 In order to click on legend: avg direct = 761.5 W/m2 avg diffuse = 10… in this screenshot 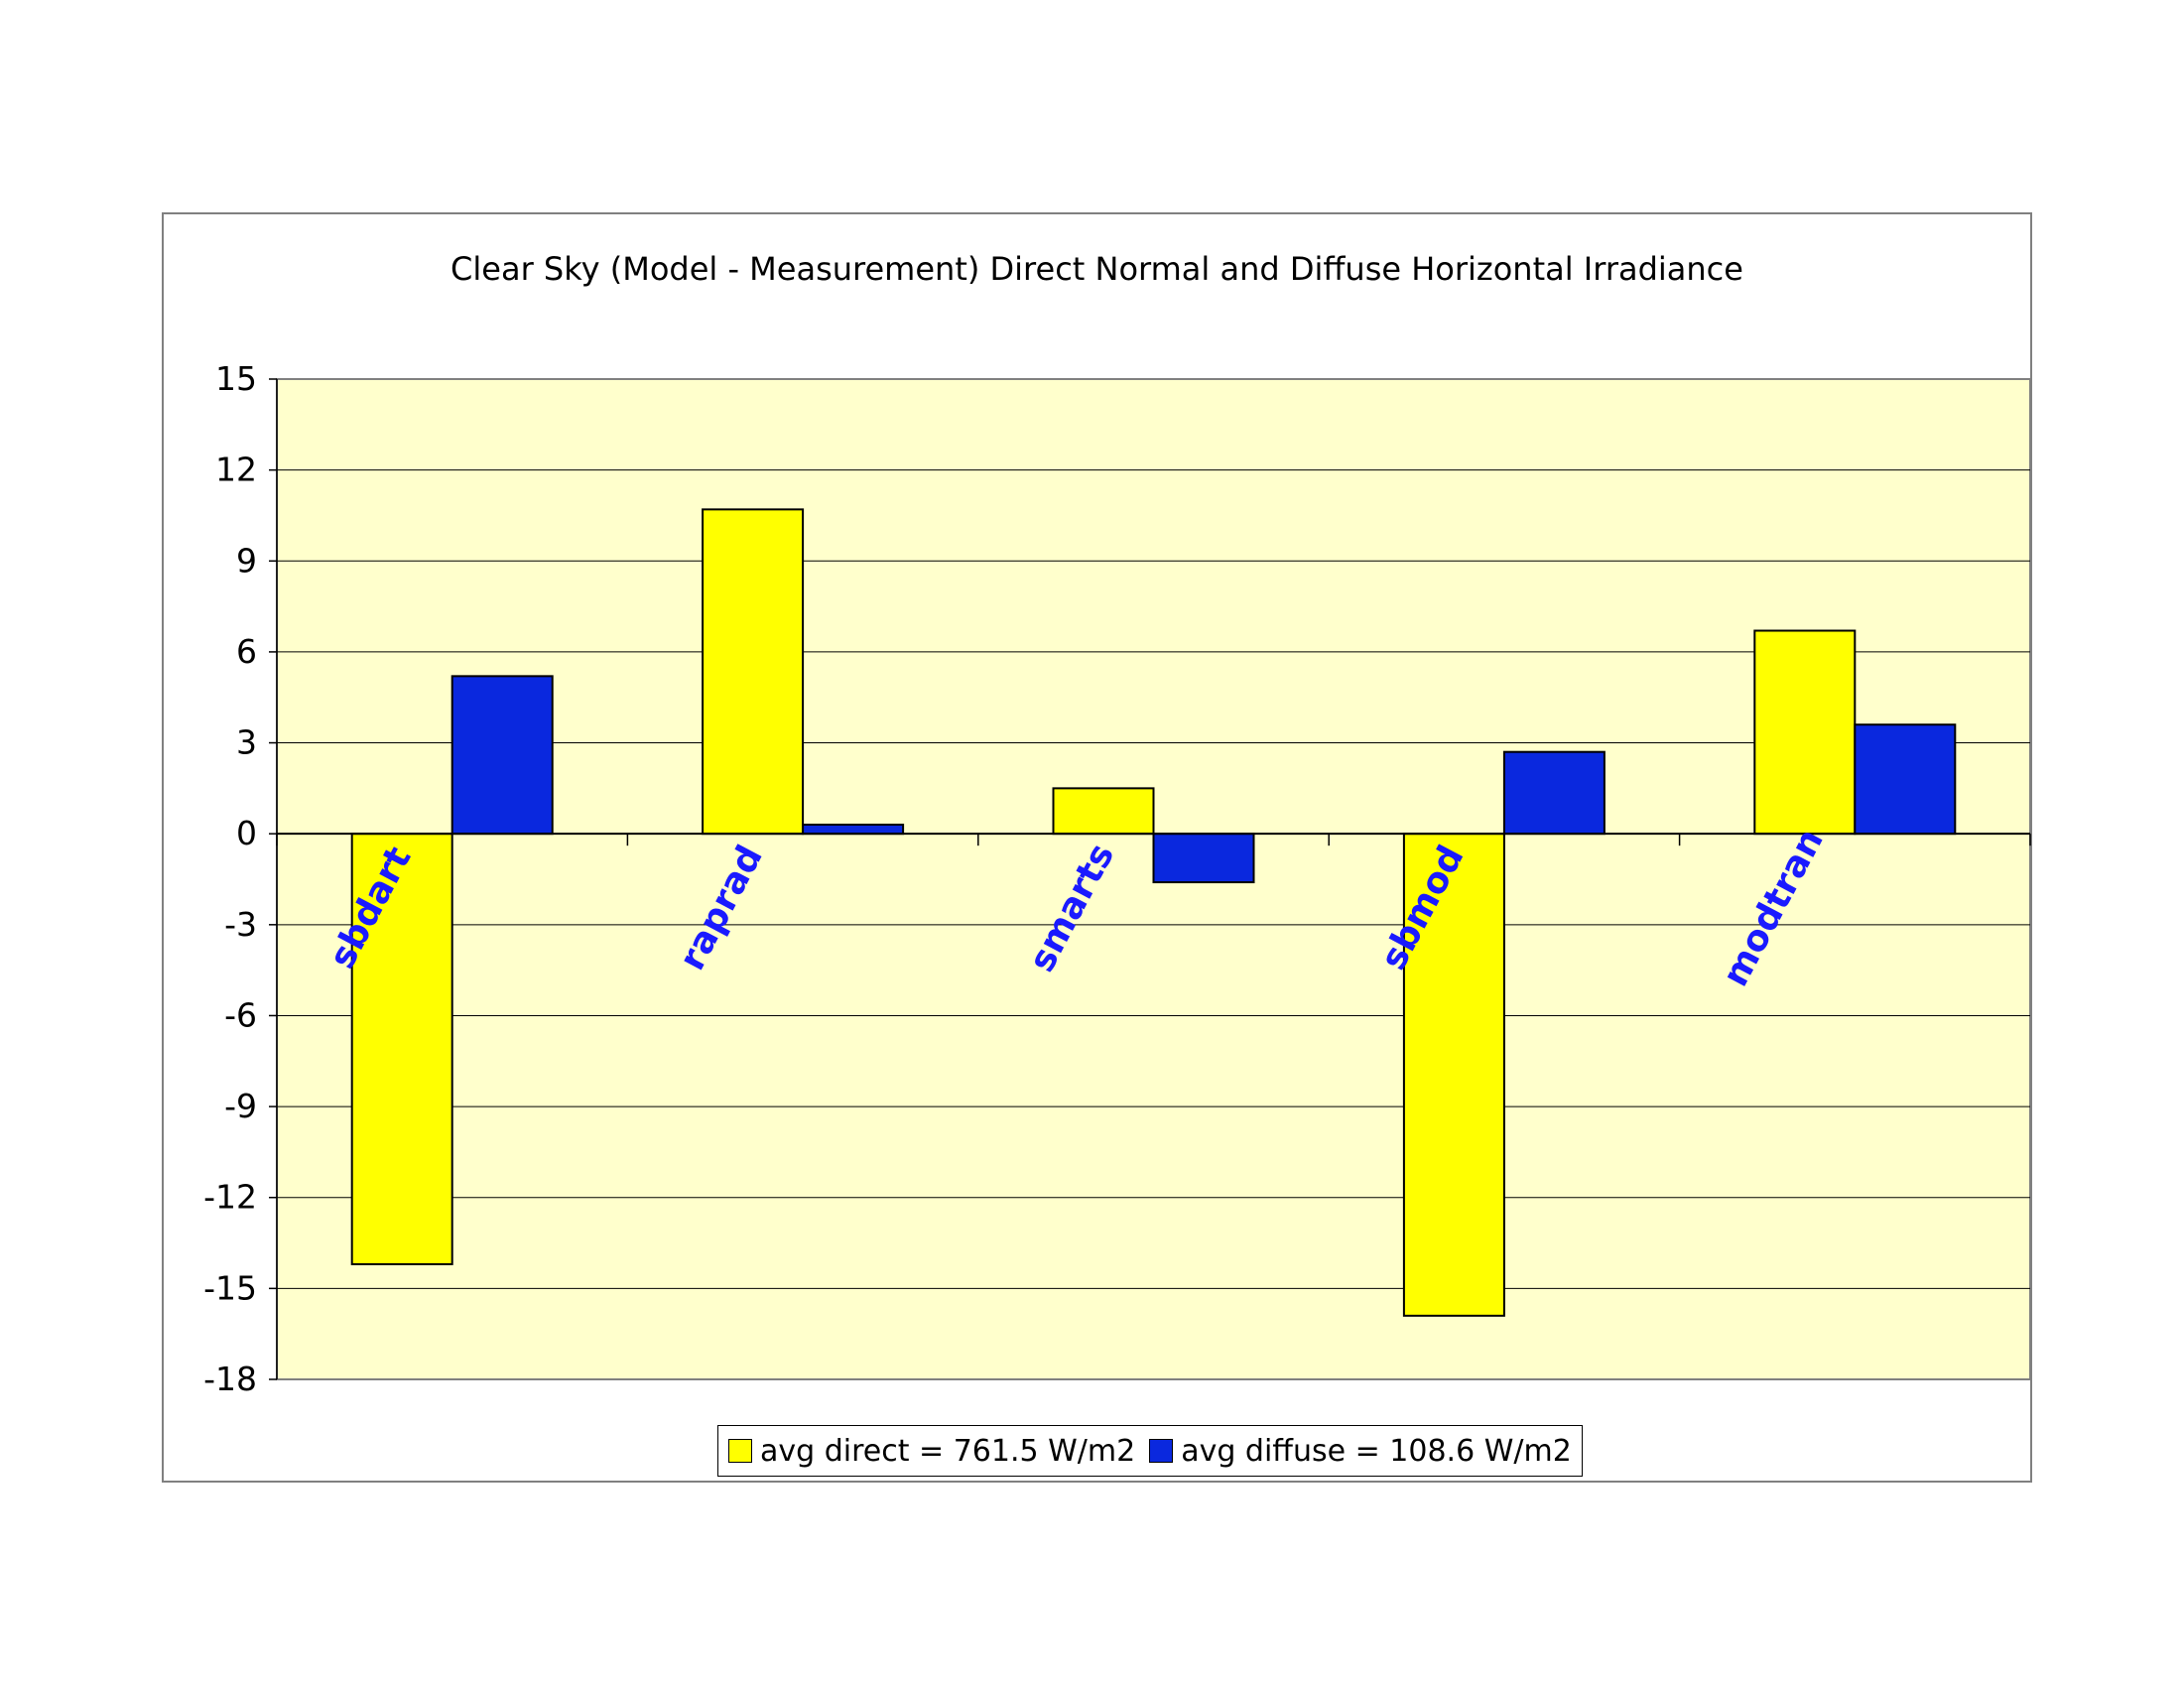, I will do `click(1150, 1451)`.